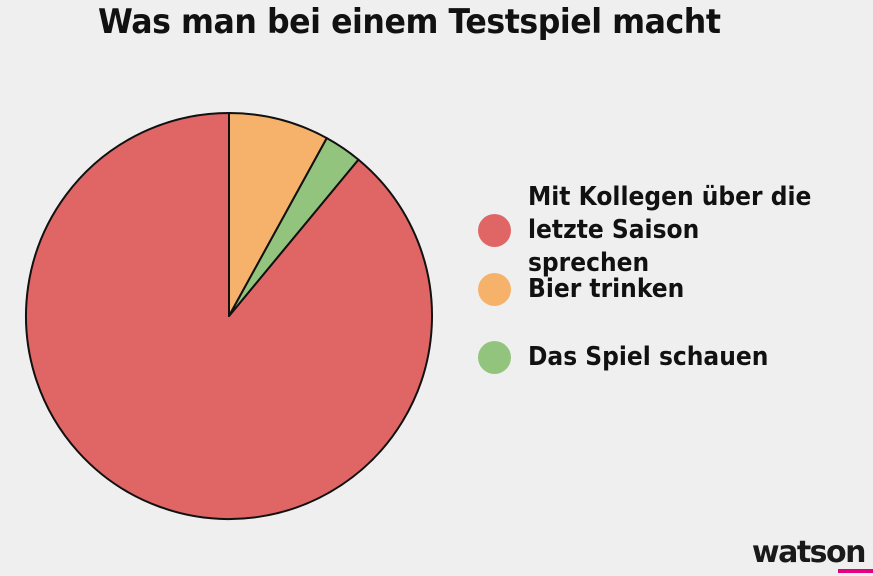  I want to click on logo-accent-bar, so click(855, 571).